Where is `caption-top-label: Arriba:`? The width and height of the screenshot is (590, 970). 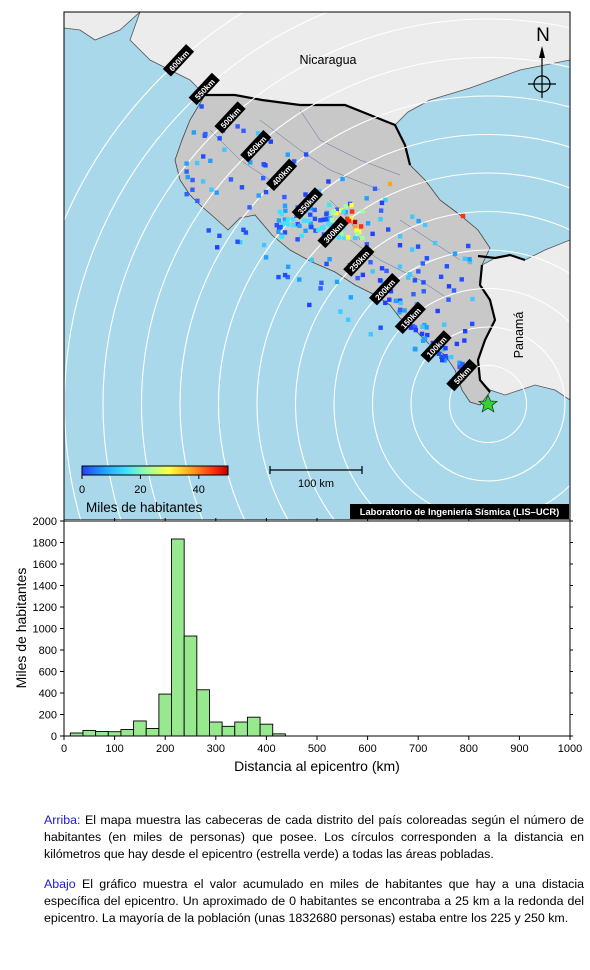
caption-top-label: Arriba: is located at coordinates (62, 820).